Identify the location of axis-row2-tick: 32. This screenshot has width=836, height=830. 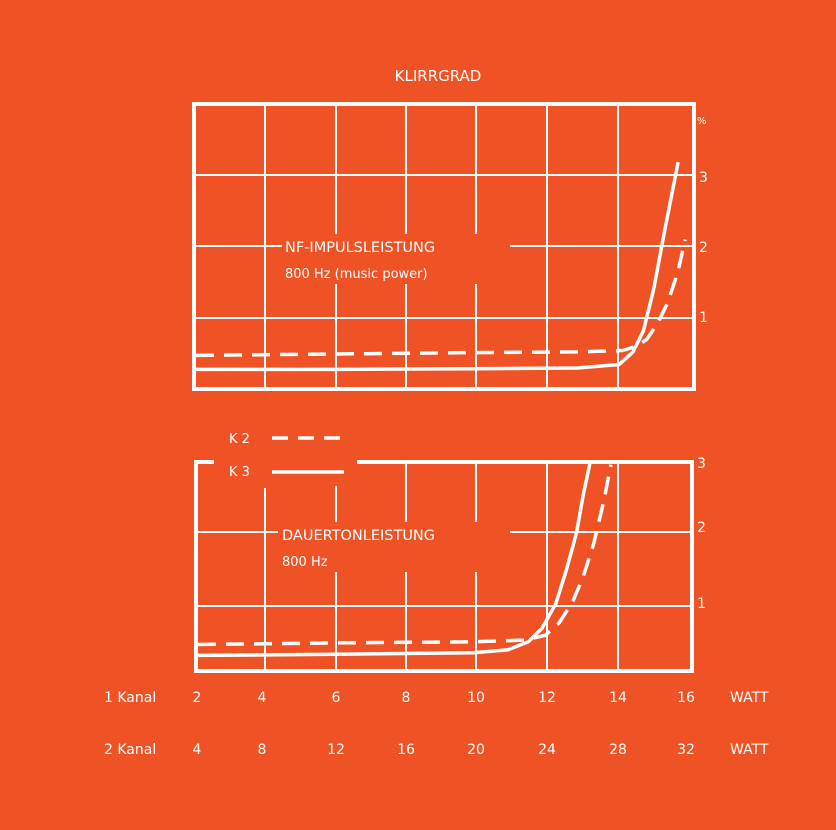
(686, 750).